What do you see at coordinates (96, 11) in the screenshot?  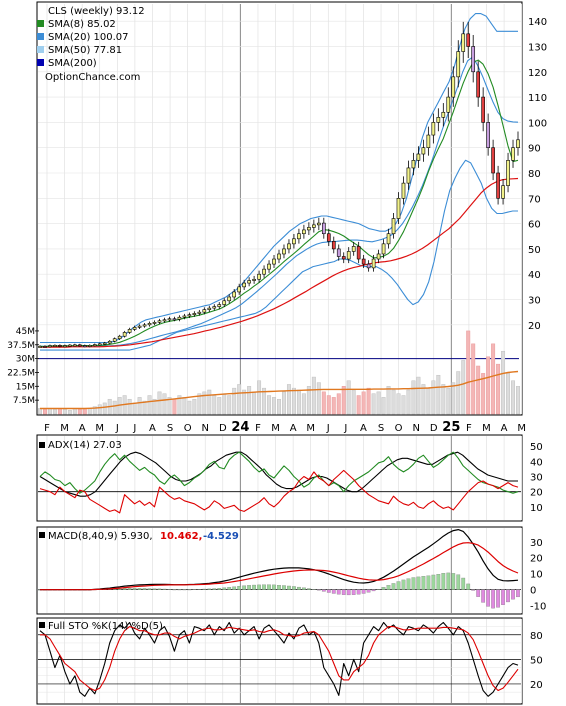 I see `chart-title: CLS (weekly) 93.12` at bounding box center [96, 11].